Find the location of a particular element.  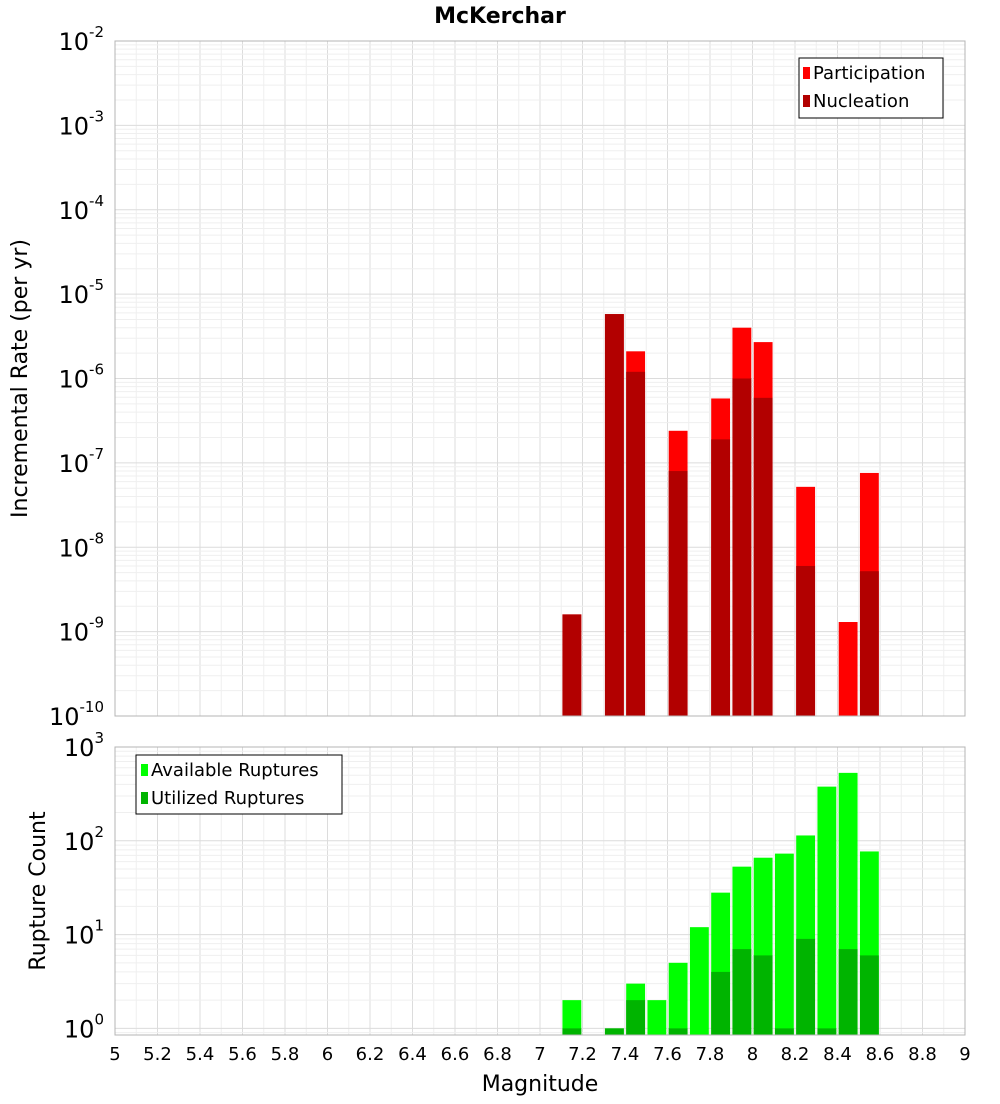

y-tick-label: 10⁻⁵ is located at coordinates (81, 292).